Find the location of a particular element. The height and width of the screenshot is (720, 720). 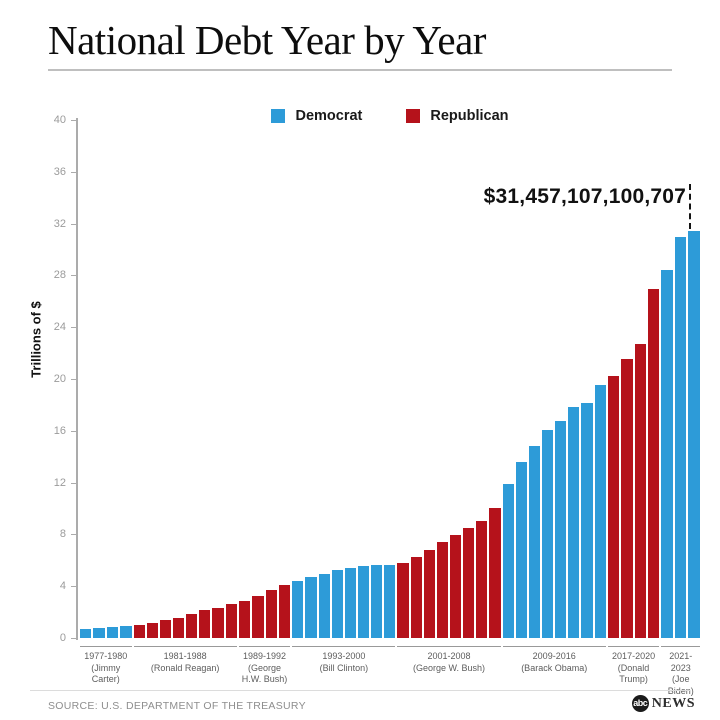

x-group-label-1981-1988: 1981-1988 (Ronald Reagan) is located at coordinates (185, 672).